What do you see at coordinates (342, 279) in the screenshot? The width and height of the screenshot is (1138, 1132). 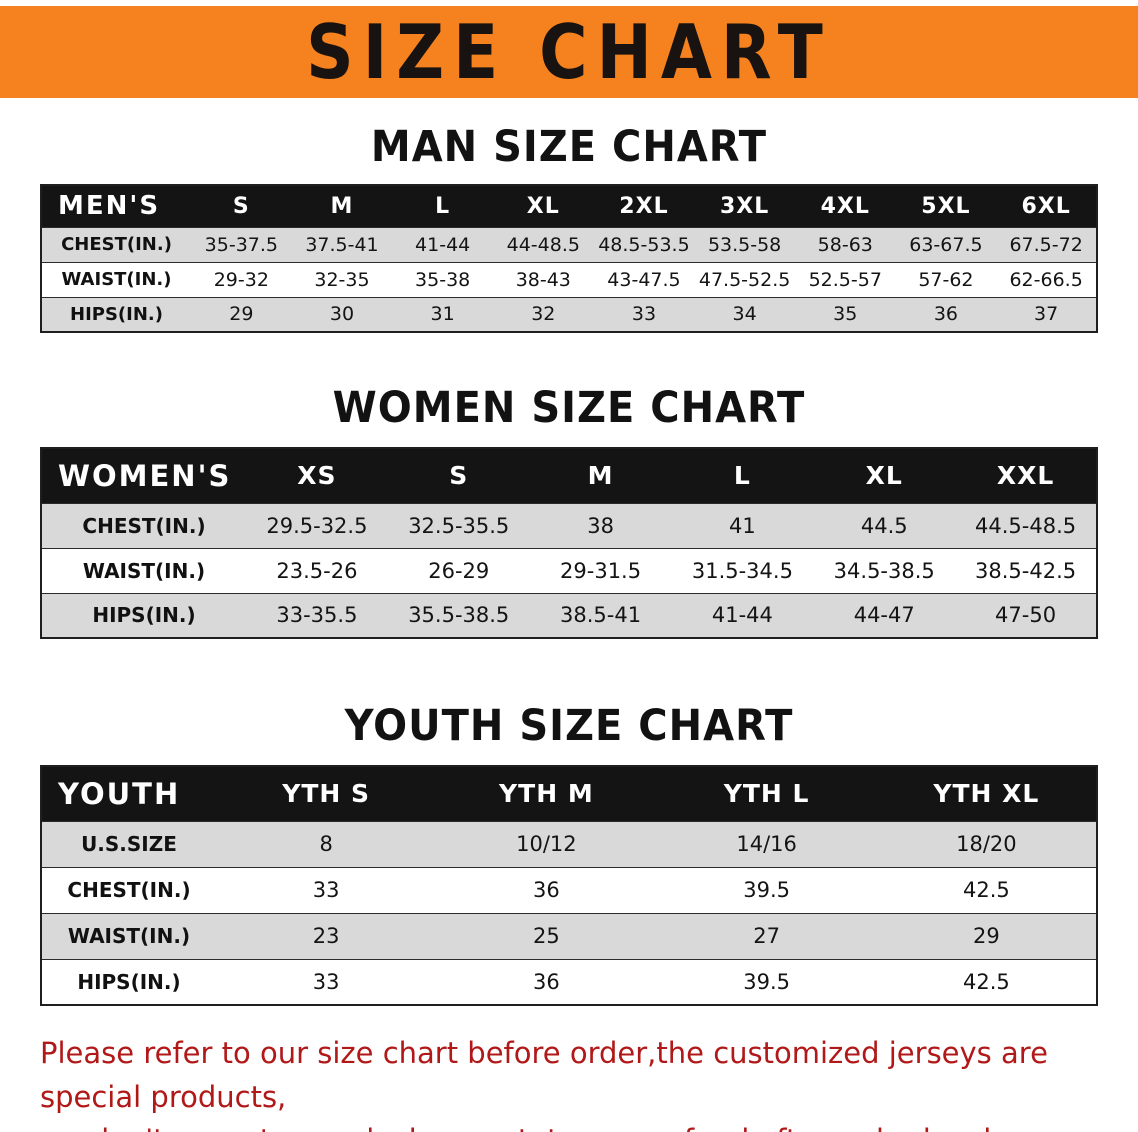 I see `measurement-value-cell: 32-35` at bounding box center [342, 279].